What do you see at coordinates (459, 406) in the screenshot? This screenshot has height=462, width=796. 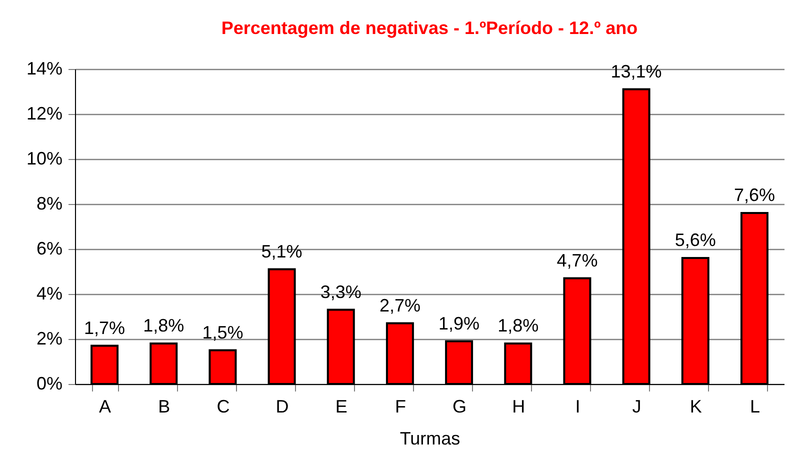 I see `x-tick-label: G` at bounding box center [459, 406].